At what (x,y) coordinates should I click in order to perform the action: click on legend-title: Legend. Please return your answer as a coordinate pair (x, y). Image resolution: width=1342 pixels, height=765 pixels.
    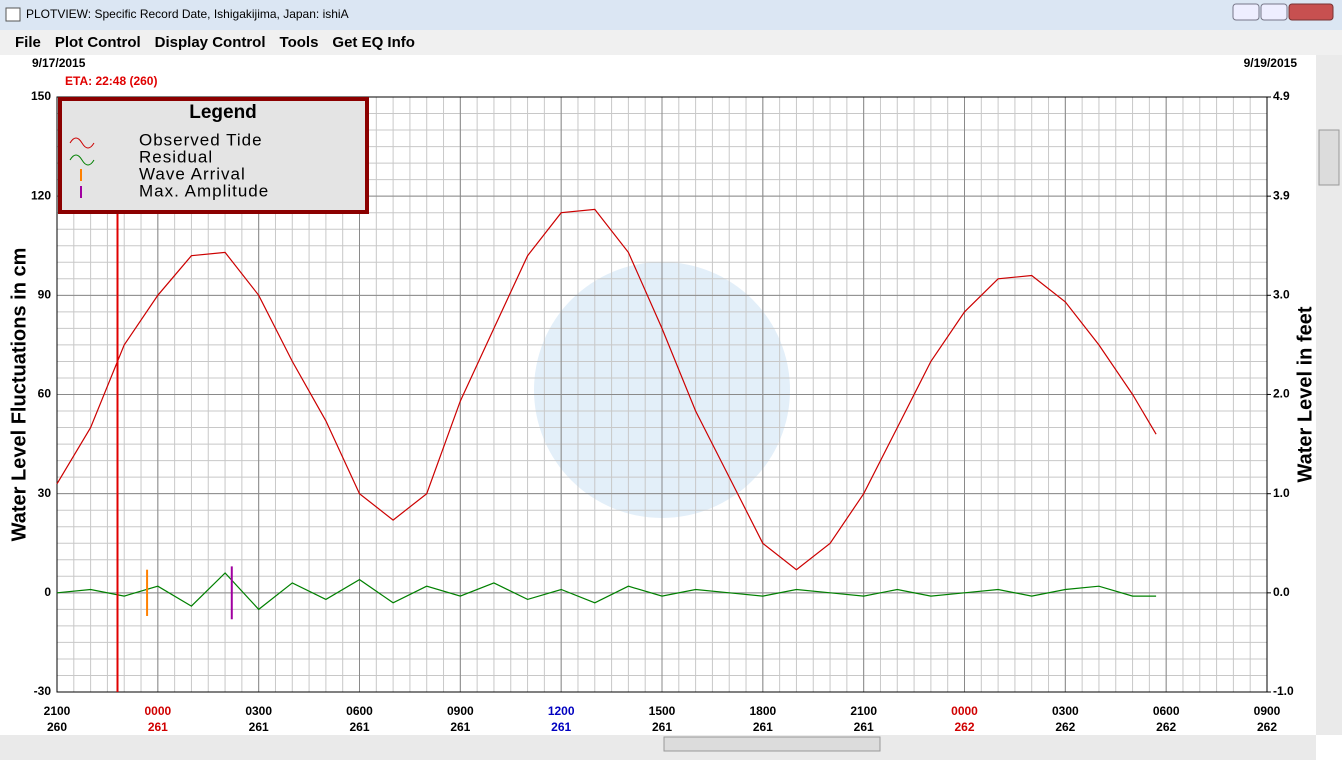
    Looking at the image, I should click on (223, 112).